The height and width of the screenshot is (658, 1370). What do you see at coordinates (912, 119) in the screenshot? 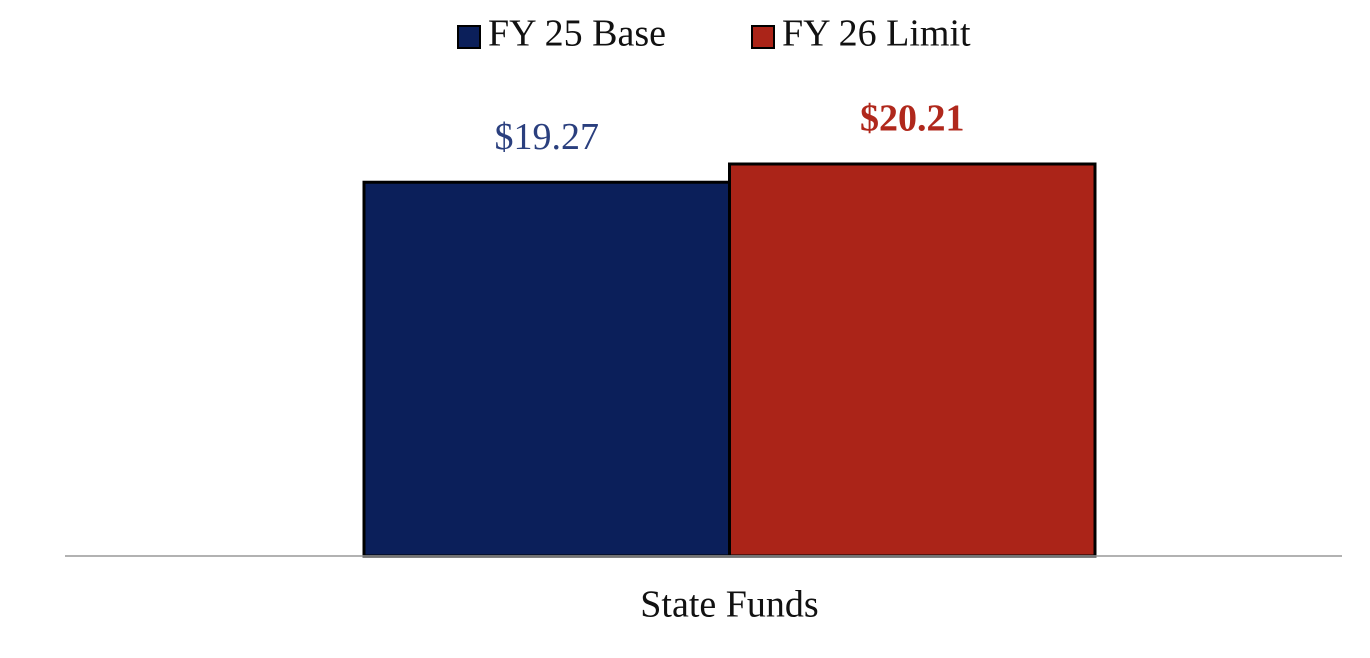
I see `value-label: $20.21` at bounding box center [912, 119].